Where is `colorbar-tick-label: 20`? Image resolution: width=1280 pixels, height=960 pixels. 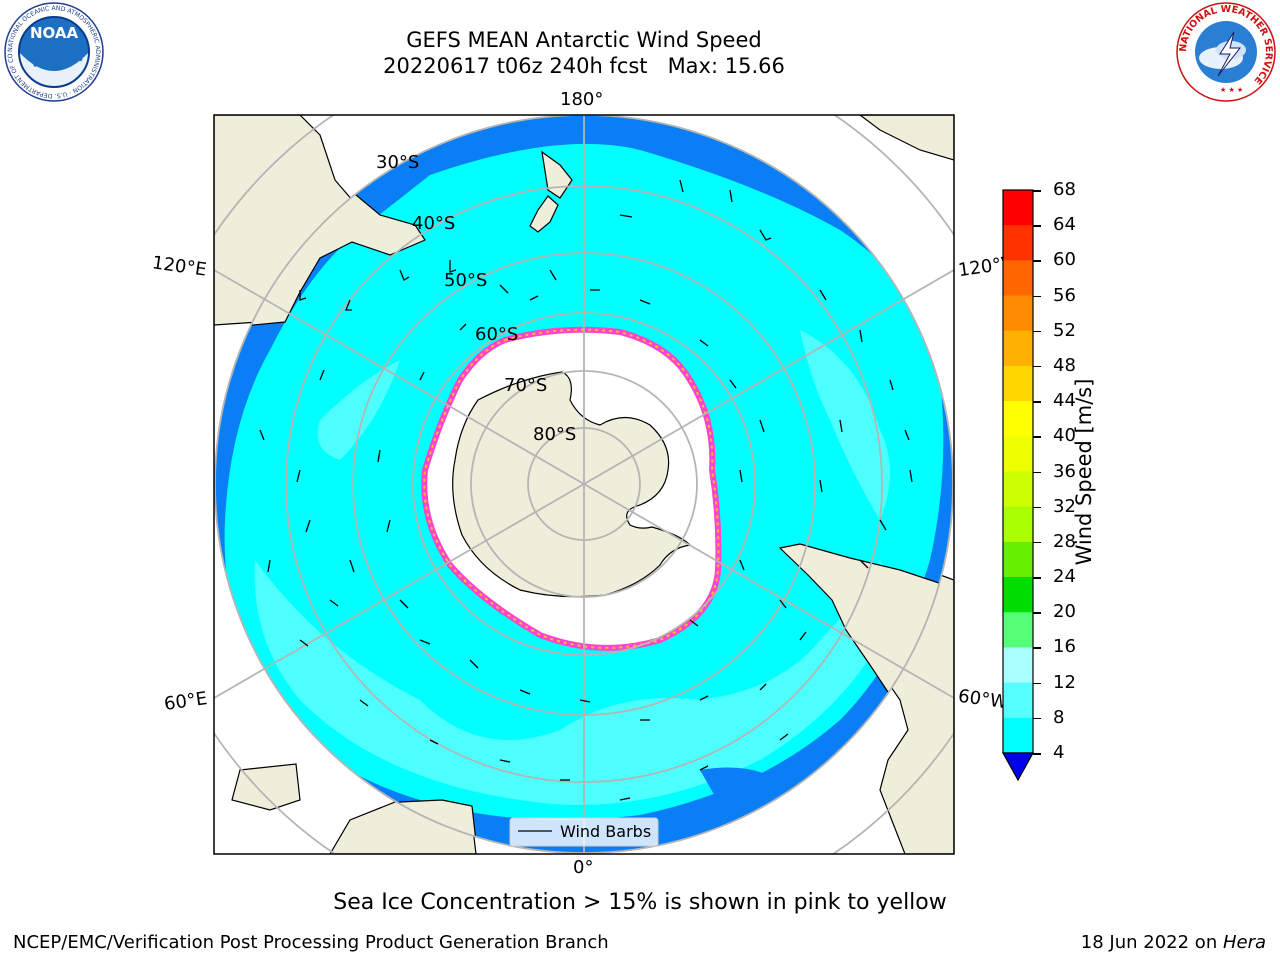
colorbar-tick-label: 20 is located at coordinates (1064, 612).